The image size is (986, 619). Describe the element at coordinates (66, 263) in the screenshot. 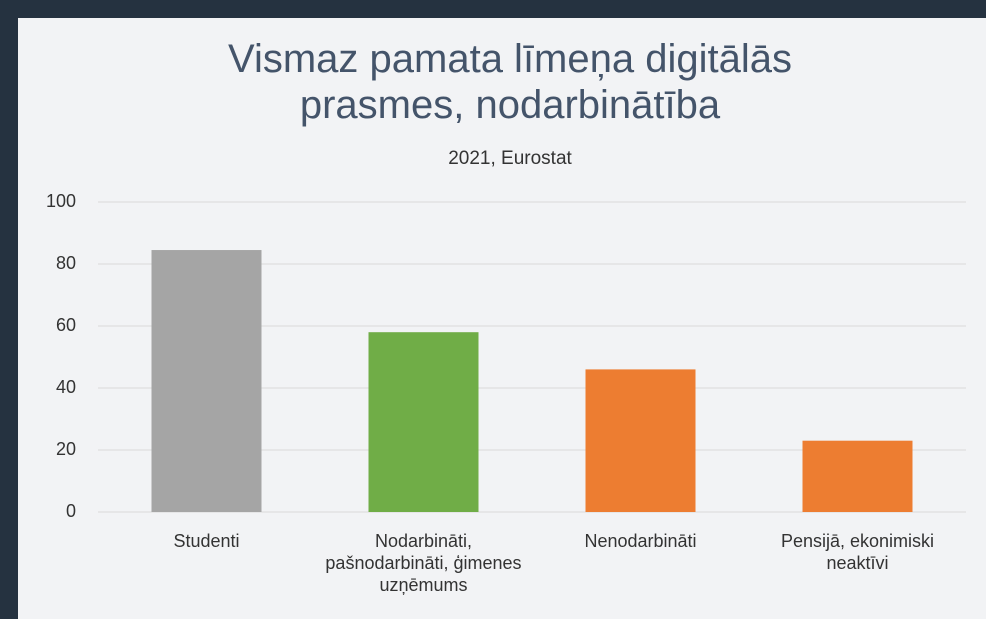

I see `y-tick-label: 80` at that location.